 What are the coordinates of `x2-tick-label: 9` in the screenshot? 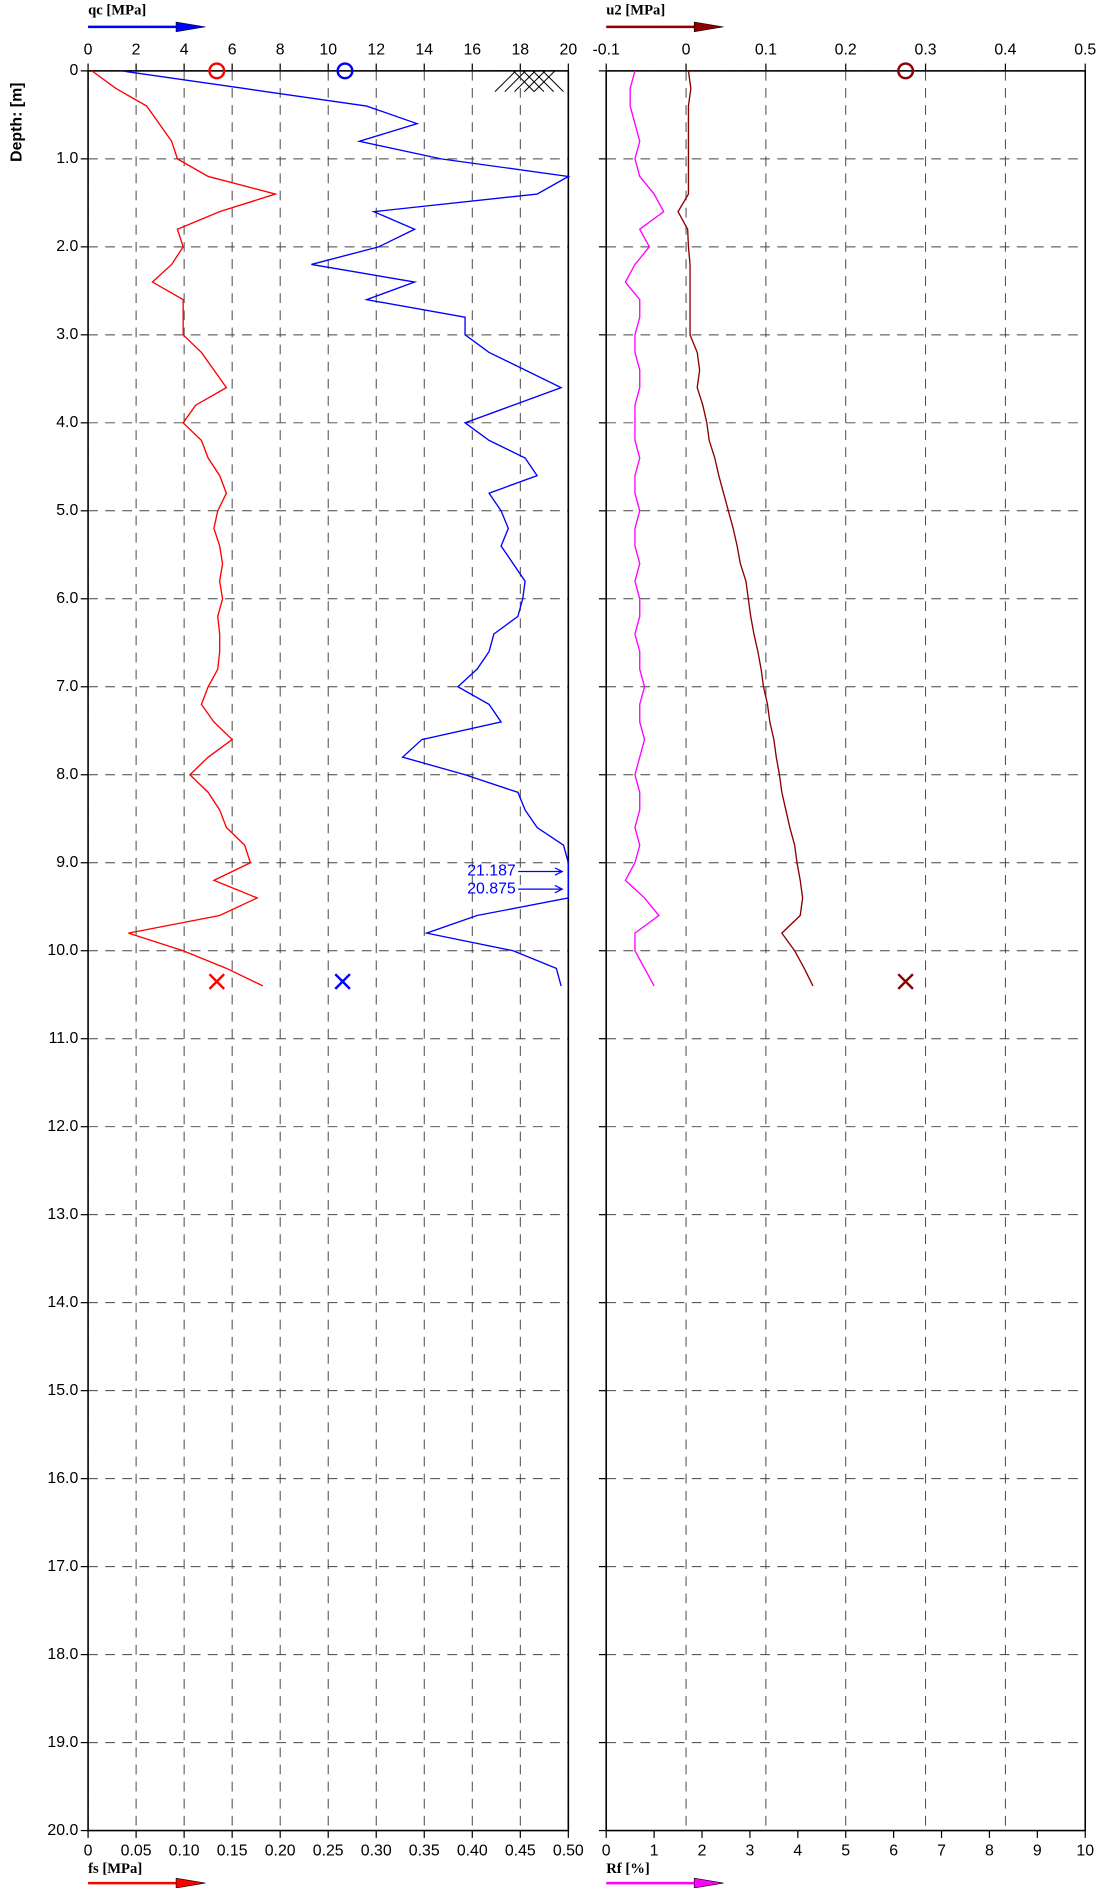 It's located at (1037, 1851).